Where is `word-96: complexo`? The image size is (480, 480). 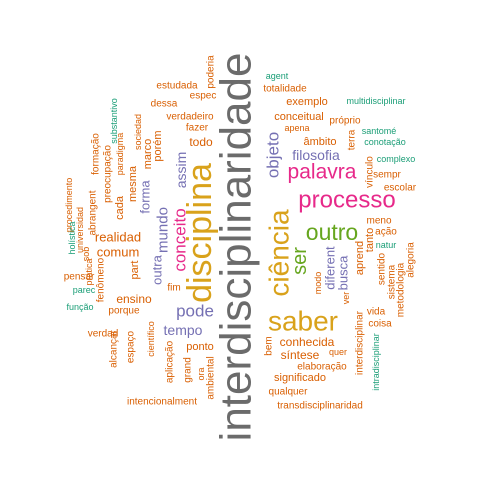 word-96: complexo is located at coordinates (396, 159).